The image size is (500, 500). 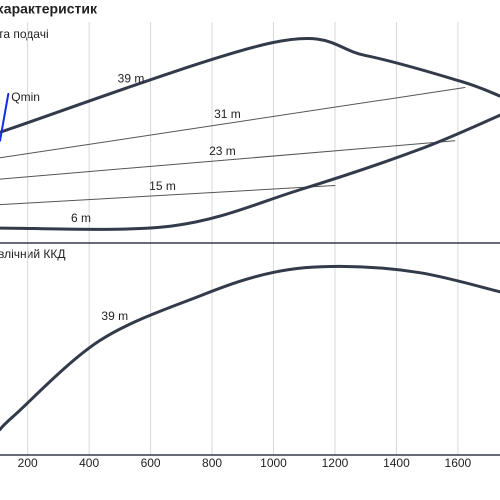 What do you see at coordinates (396, 463) in the screenshot?
I see `x-tick-label: 1400` at bounding box center [396, 463].